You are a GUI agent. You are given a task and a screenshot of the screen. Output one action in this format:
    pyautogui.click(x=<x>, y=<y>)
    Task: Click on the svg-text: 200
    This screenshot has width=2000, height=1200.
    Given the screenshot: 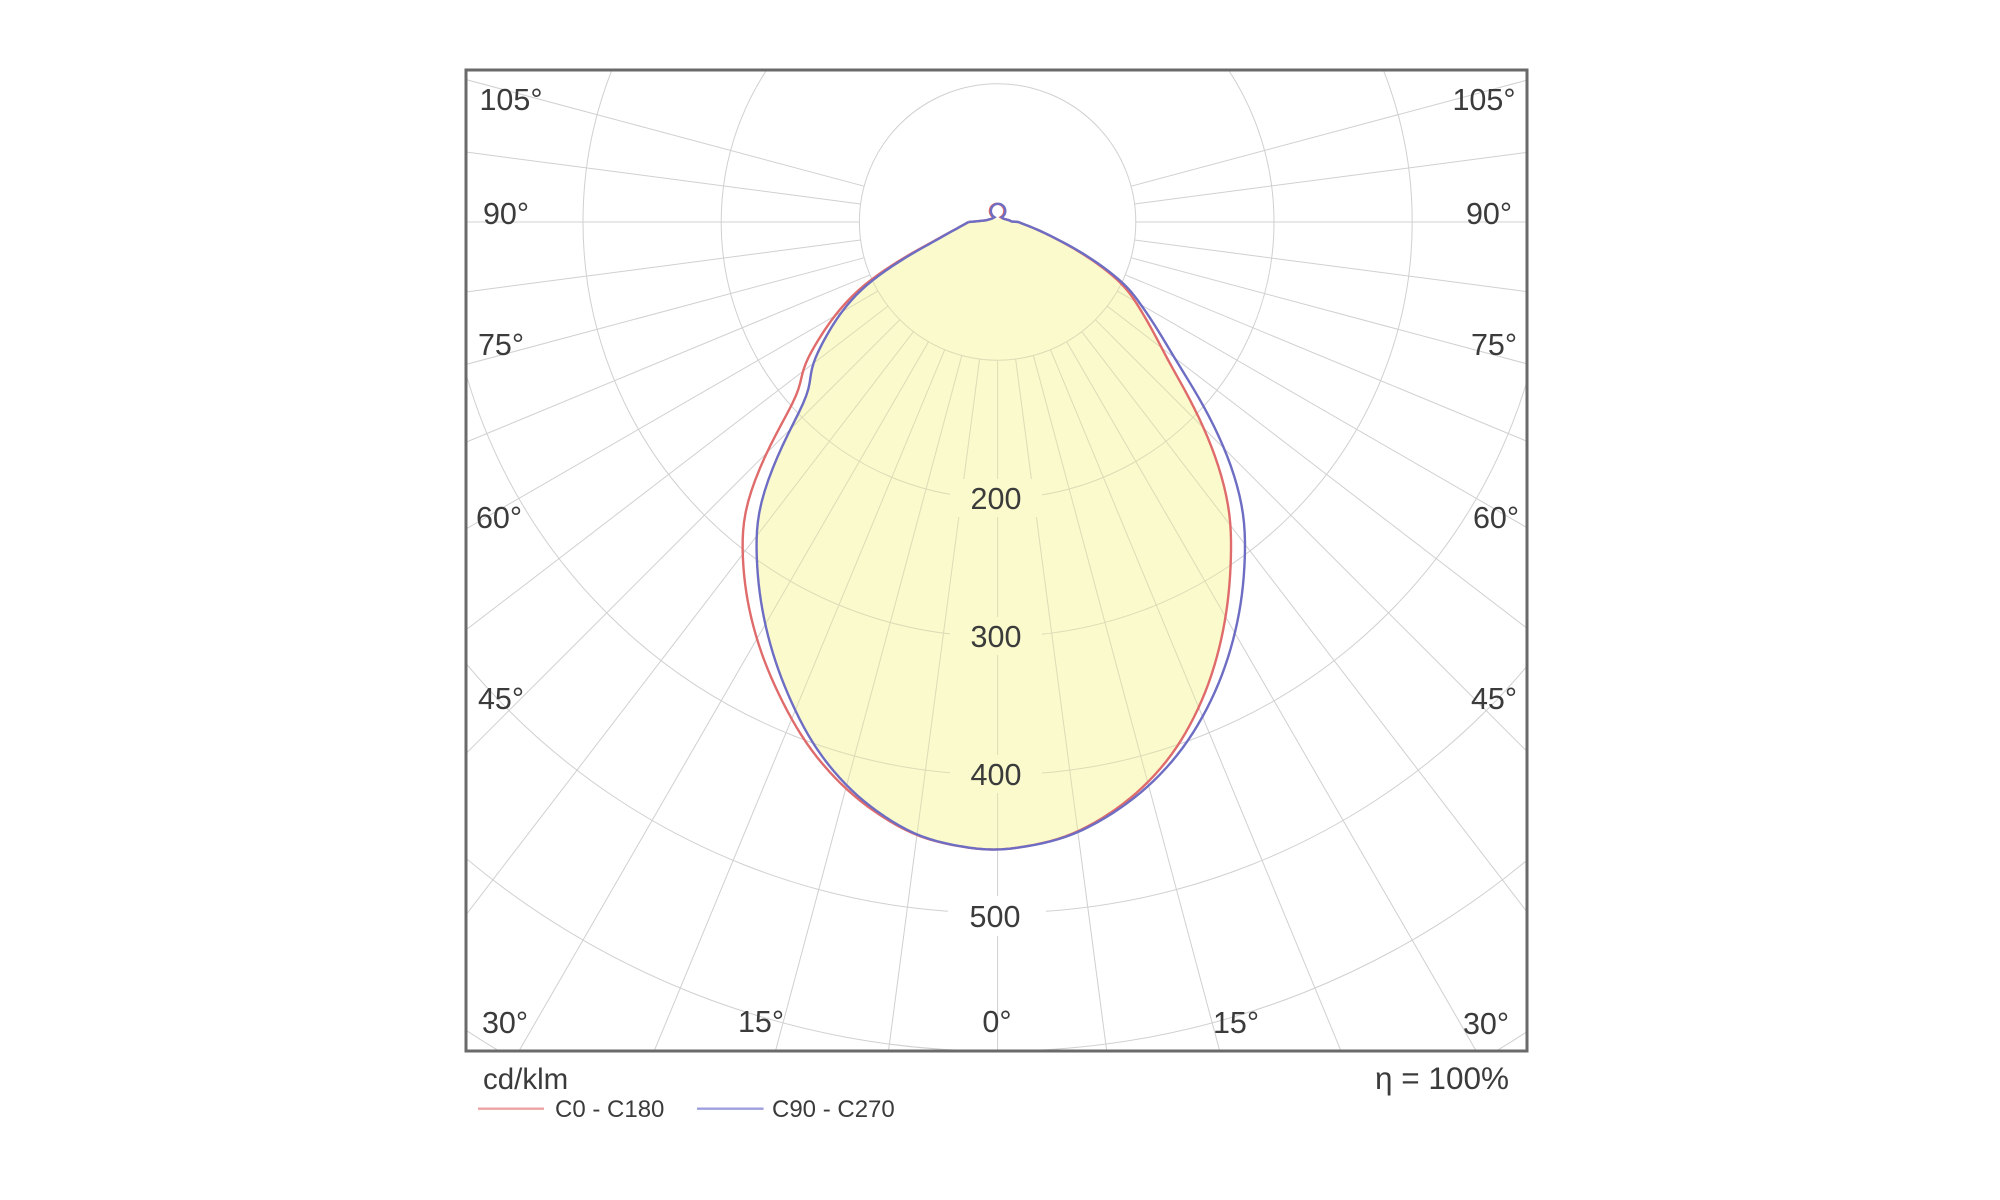 What is the action you would take?
    pyautogui.click(x=996, y=499)
    